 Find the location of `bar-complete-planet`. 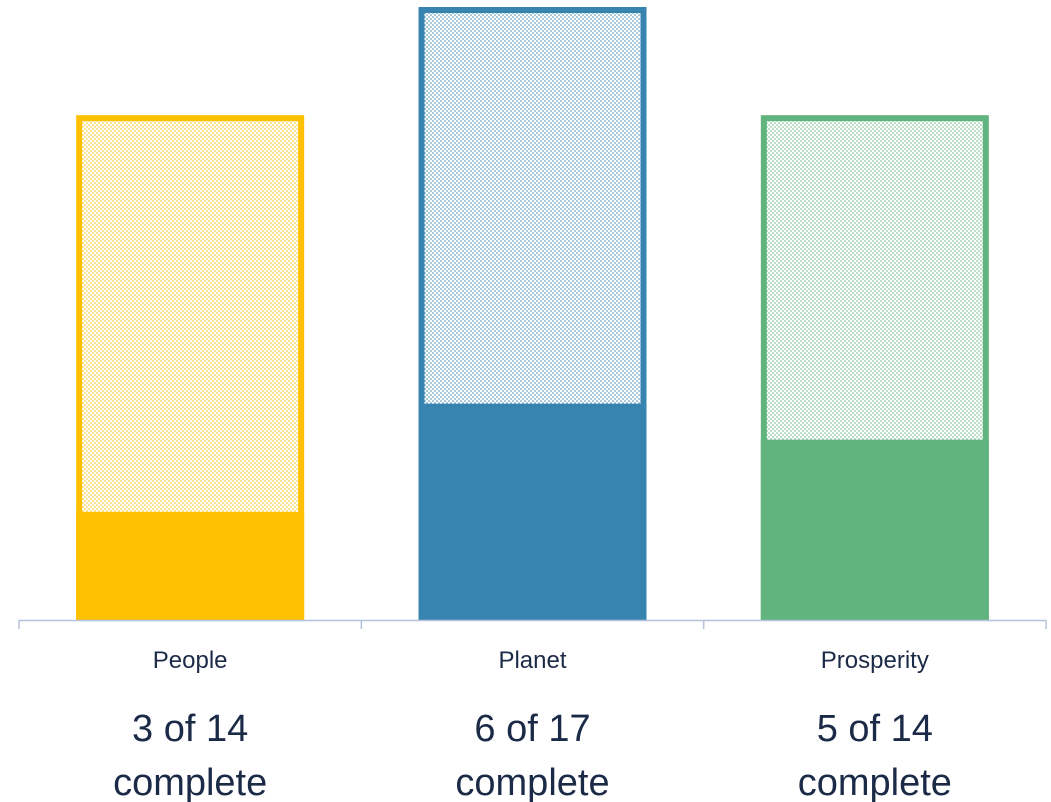

bar-complete-planet is located at coordinates (532, 511).